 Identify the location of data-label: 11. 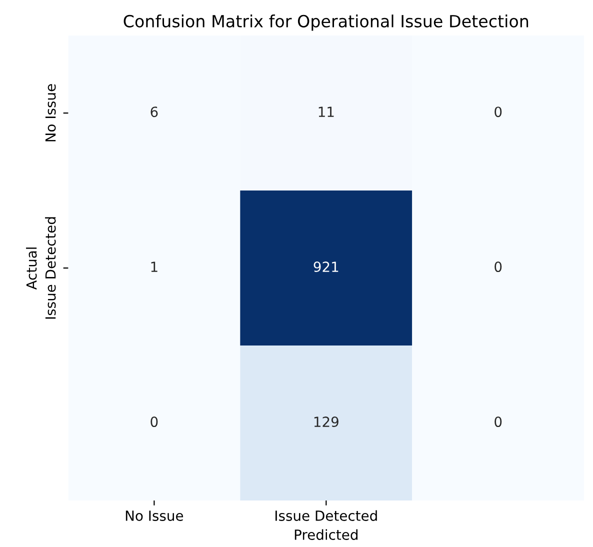
(326, 111).